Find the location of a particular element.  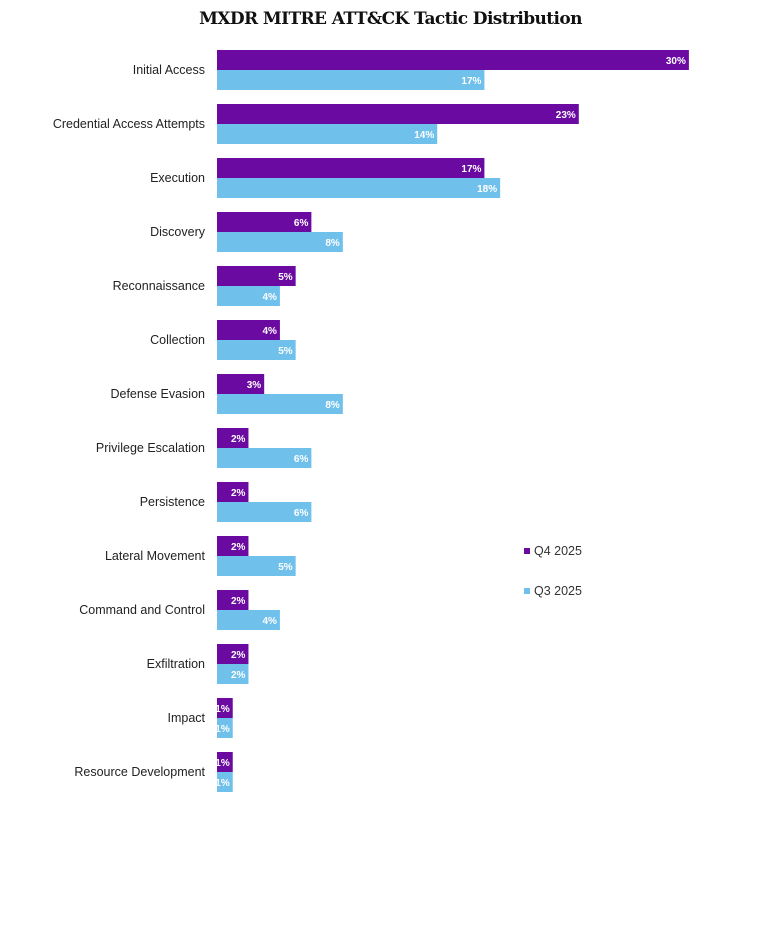

bar-q3-2025-command-and-control is located at coordinates (248, 620).